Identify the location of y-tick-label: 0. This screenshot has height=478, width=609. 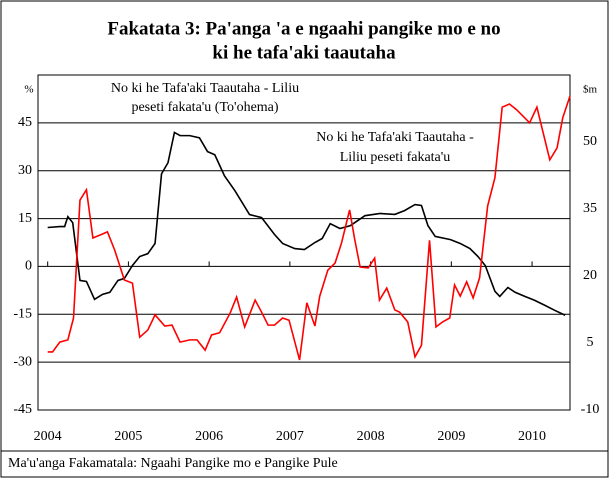
(28, 266).